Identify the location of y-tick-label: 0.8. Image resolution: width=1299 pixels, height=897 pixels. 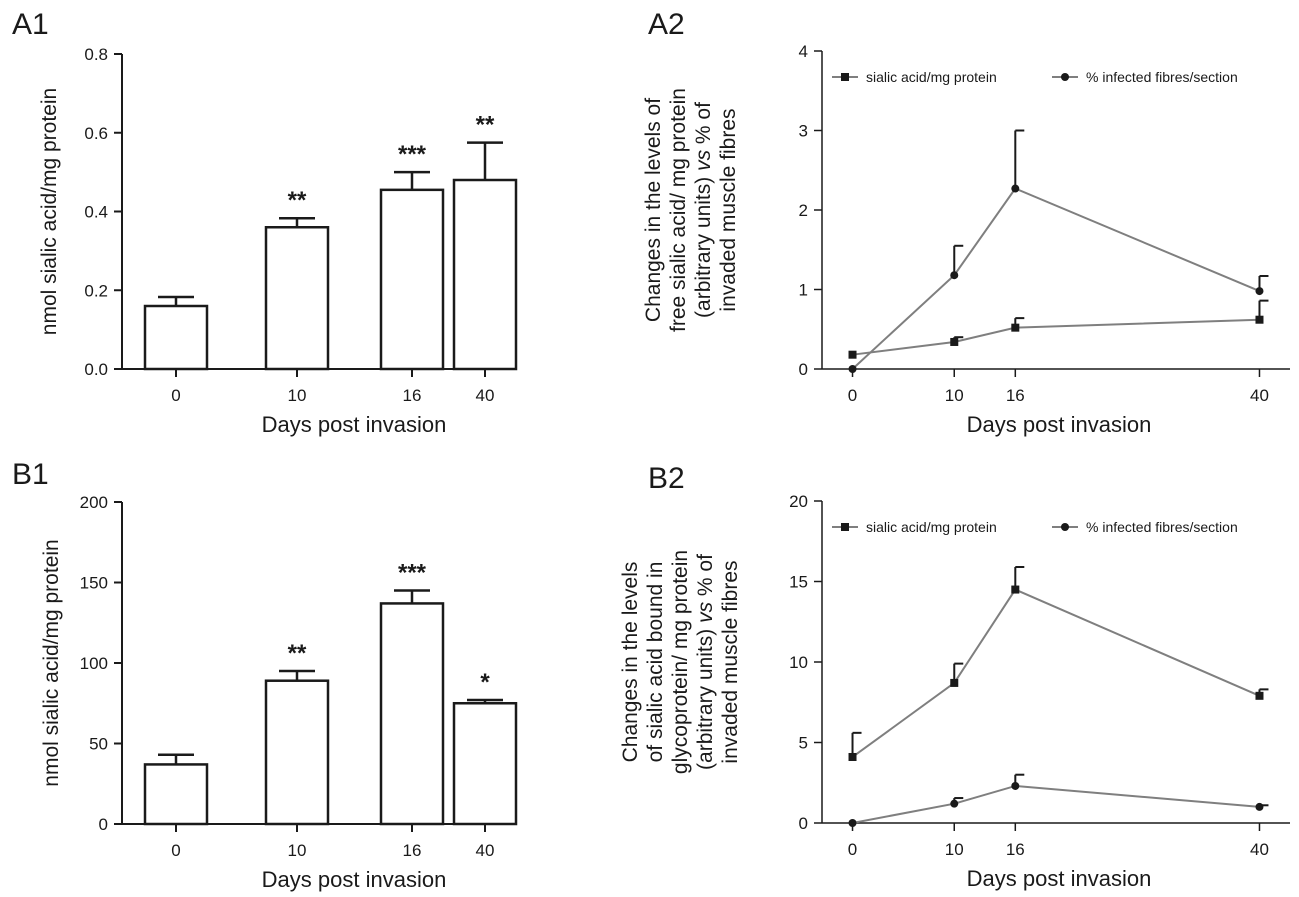
(96, 54).